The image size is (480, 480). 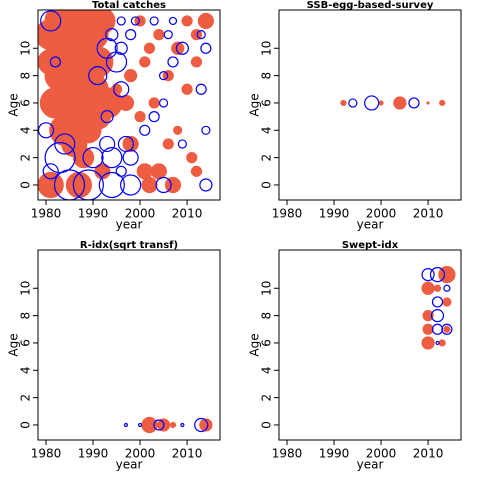 I want to click on x-tick-label: 2000, so click(x=381, y=454).